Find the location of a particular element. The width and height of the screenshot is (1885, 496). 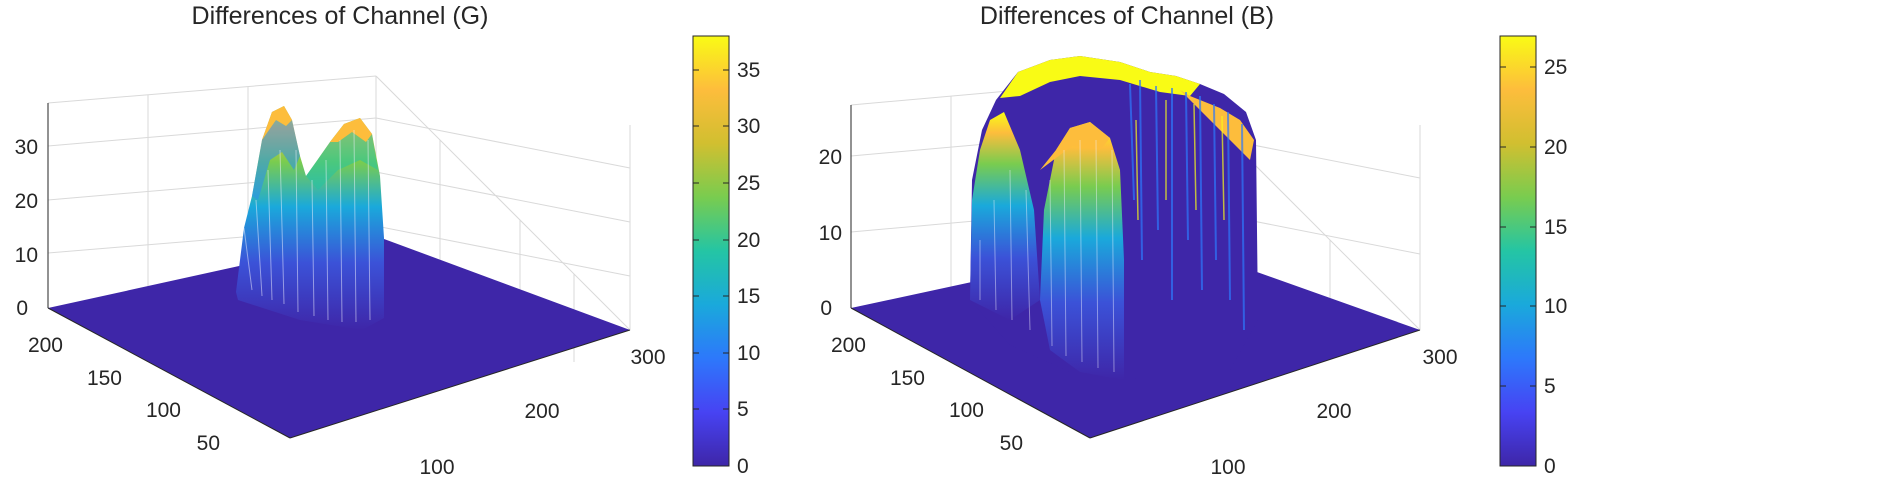

chart-b-y-tick-50: 50 is located at coordinates (1011, 443).